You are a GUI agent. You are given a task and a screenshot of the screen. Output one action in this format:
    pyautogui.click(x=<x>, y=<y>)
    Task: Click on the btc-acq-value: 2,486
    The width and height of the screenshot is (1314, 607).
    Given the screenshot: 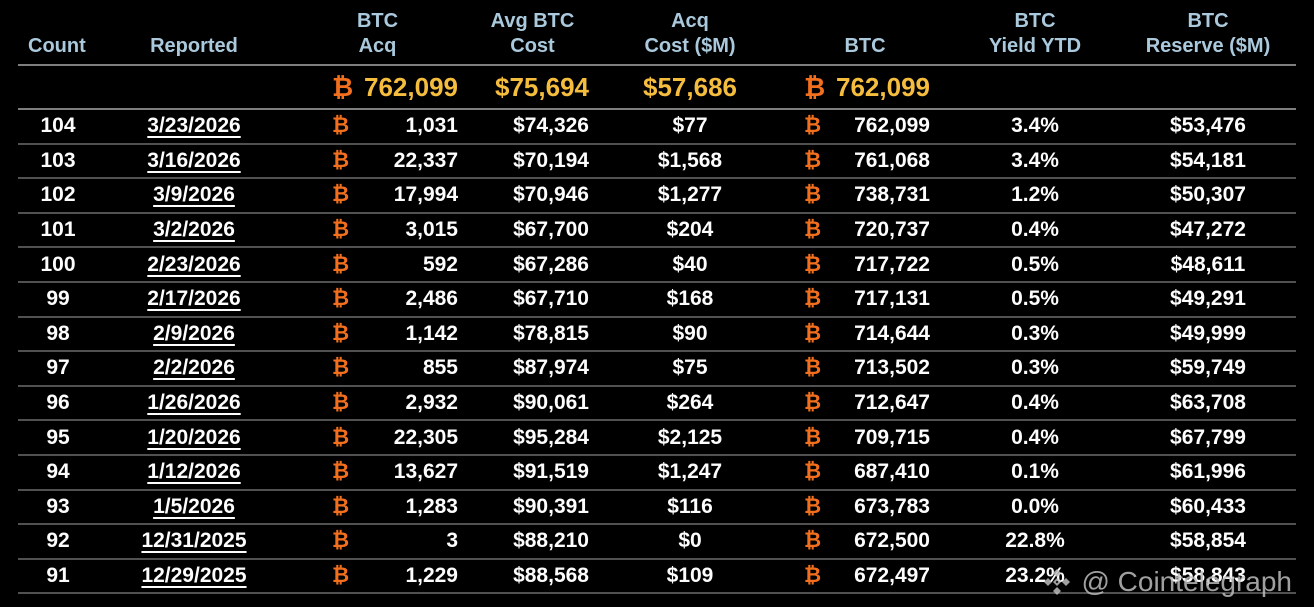 What is the action you would take?
    pyautogui.click(x=431, y=299)
    